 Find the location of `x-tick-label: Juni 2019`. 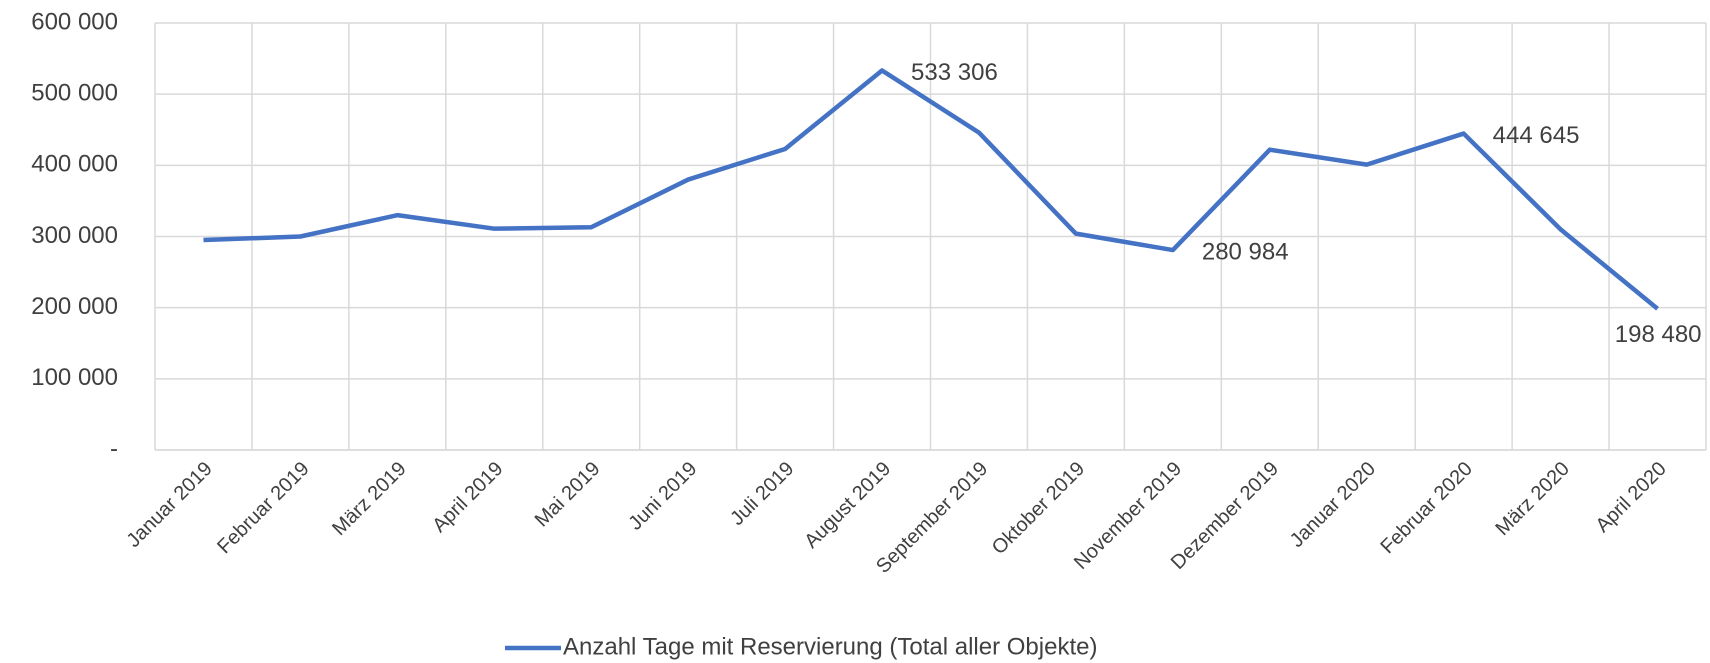

x-tick-label: Juni 2019 is located at coordinates (663, 496).